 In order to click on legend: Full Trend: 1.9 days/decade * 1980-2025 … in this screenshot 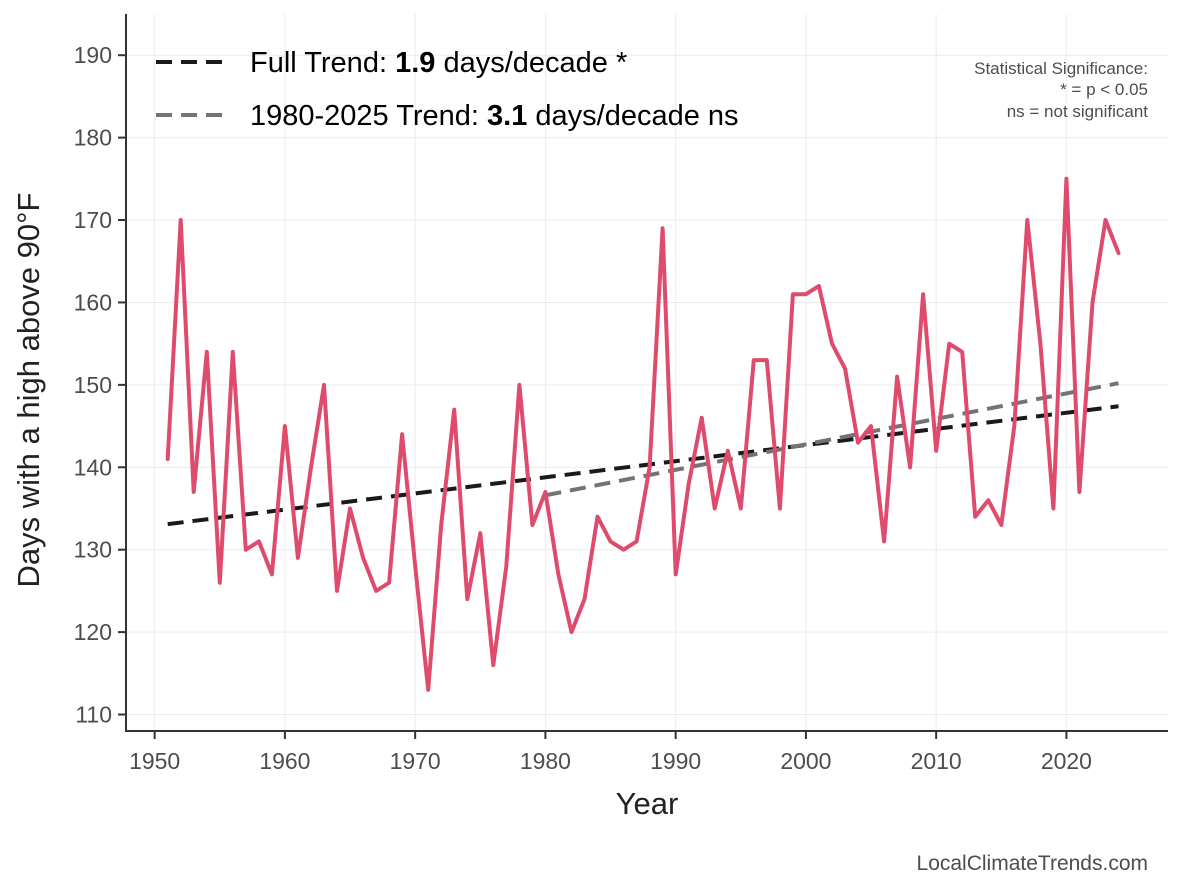, I will do `click(447, 89)`.